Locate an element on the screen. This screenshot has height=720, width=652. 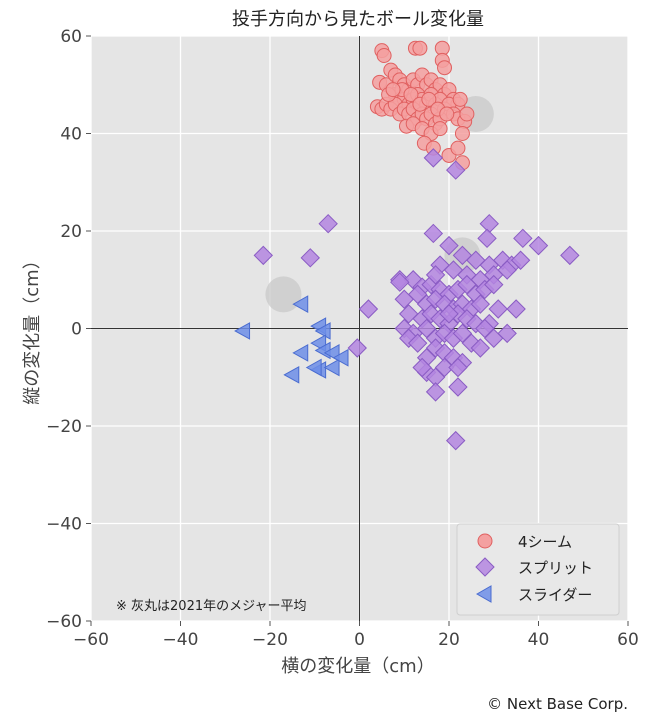
legend-label-4seam: 4シーム is located at coordinates (545, 542).